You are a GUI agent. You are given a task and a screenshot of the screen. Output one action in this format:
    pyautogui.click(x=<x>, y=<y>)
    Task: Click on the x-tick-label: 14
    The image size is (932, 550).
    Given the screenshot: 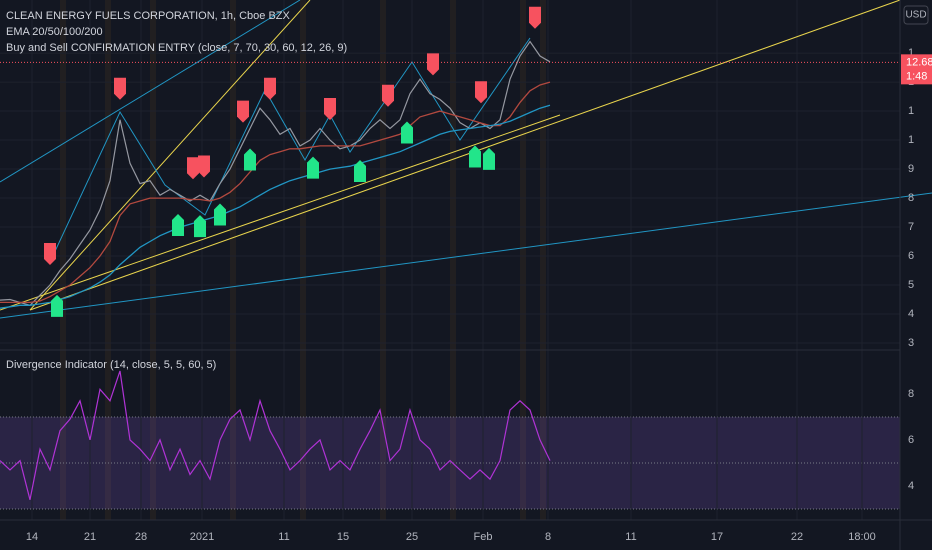 What is the action you would take?
    pyautogui.click(x=32, y=537)
    